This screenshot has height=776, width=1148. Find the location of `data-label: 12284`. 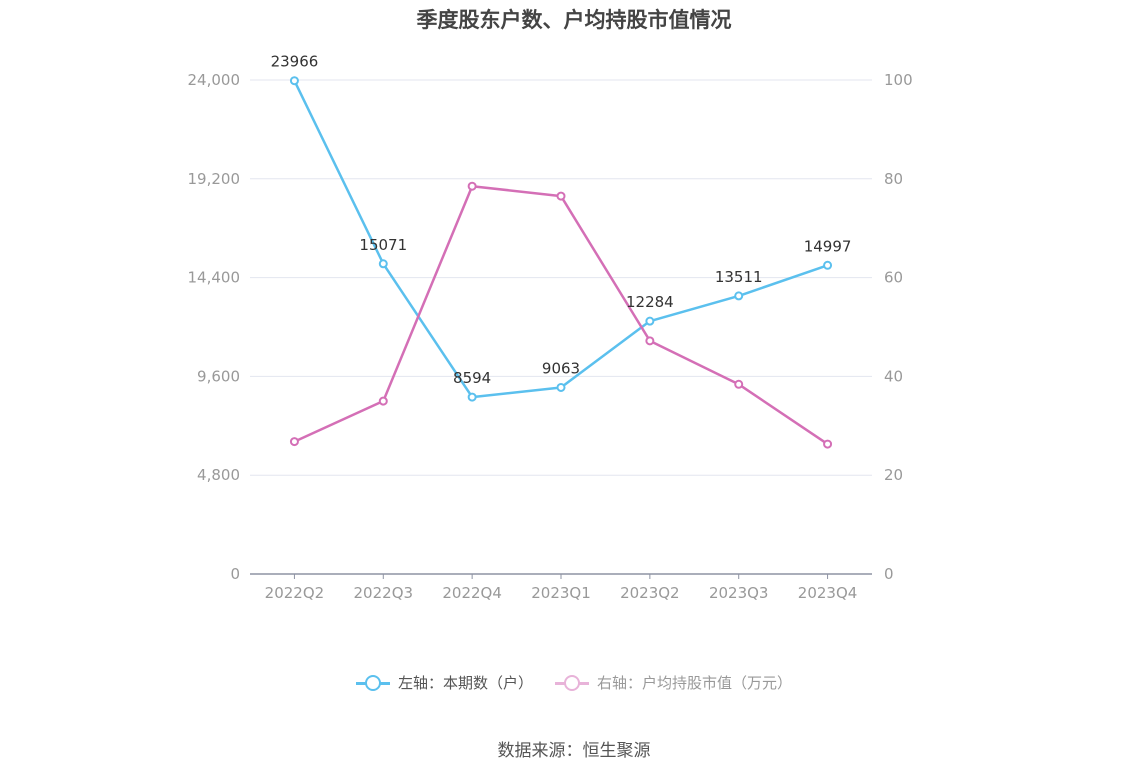

data-label: 12284 is located at coordinates (650, 302).